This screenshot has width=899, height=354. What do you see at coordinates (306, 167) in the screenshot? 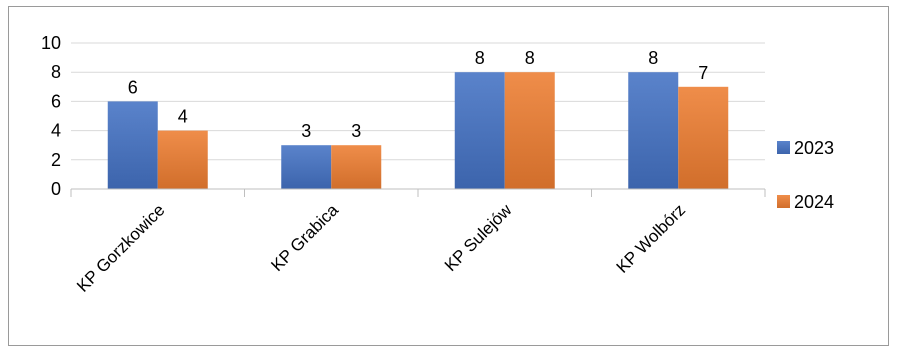
I see `bar-kp-grabica-2023` at bounding box center [306, 167].